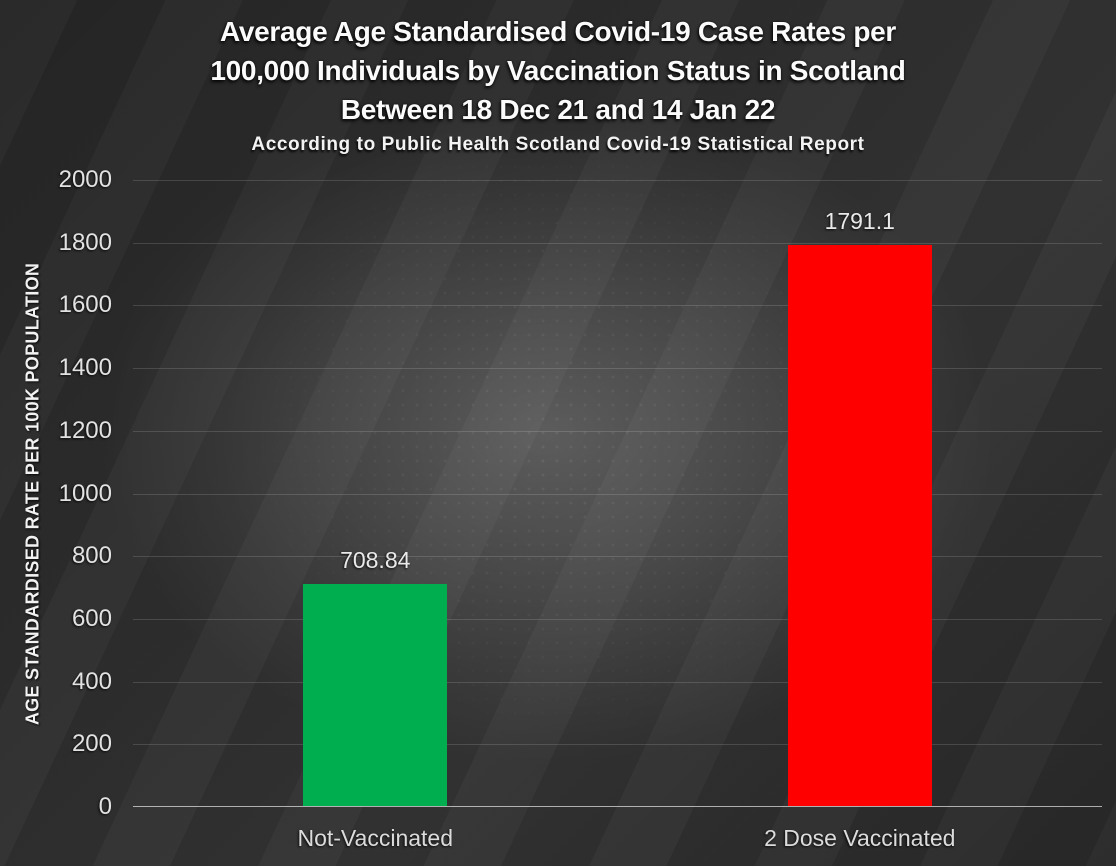 The width and height of the screenshot is (1116, 866). What do you see at coordinates (91, 744) in the screenshot?
I see `y-tick-label-200: 200` at bounding box center [91, 744].